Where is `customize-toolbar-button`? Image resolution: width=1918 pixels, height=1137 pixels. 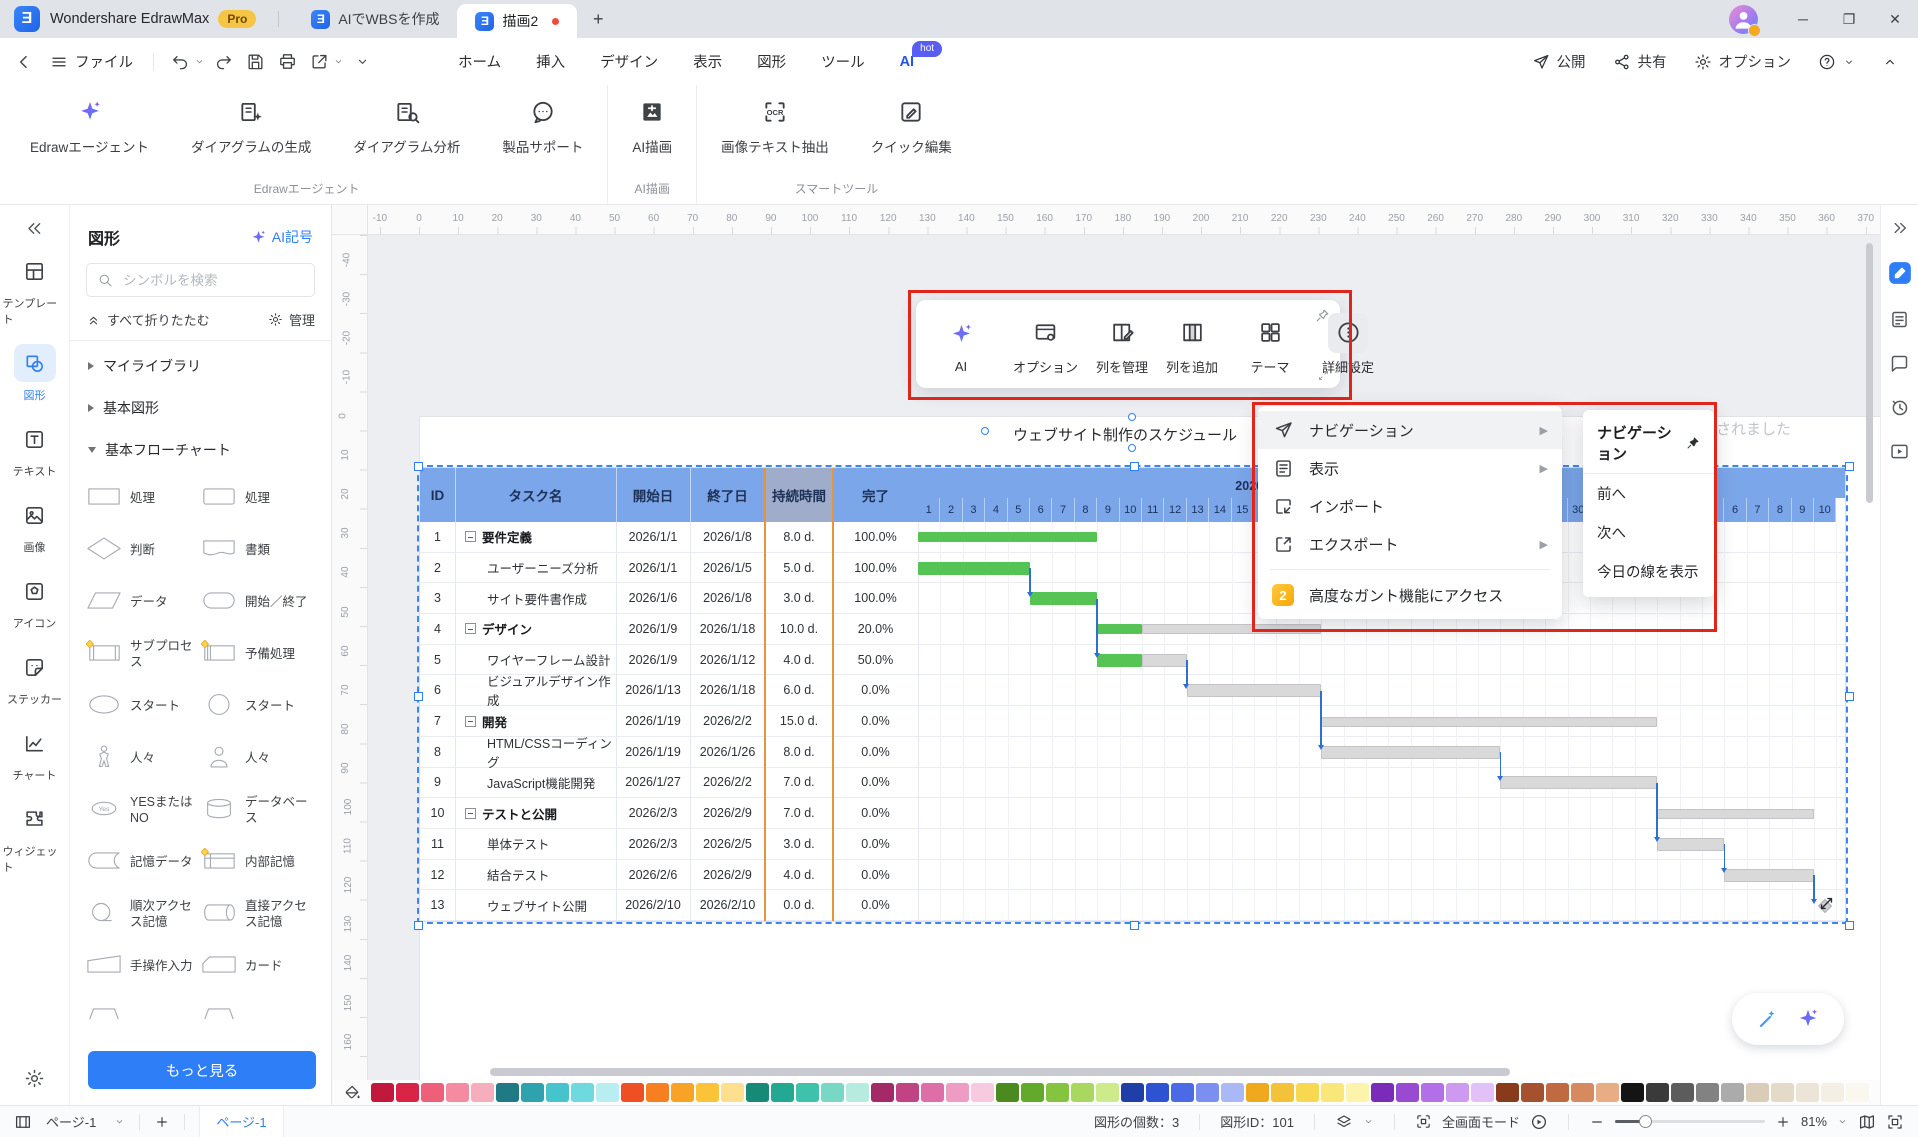
customize-toolbar-button is located at coordinates (362, 62).